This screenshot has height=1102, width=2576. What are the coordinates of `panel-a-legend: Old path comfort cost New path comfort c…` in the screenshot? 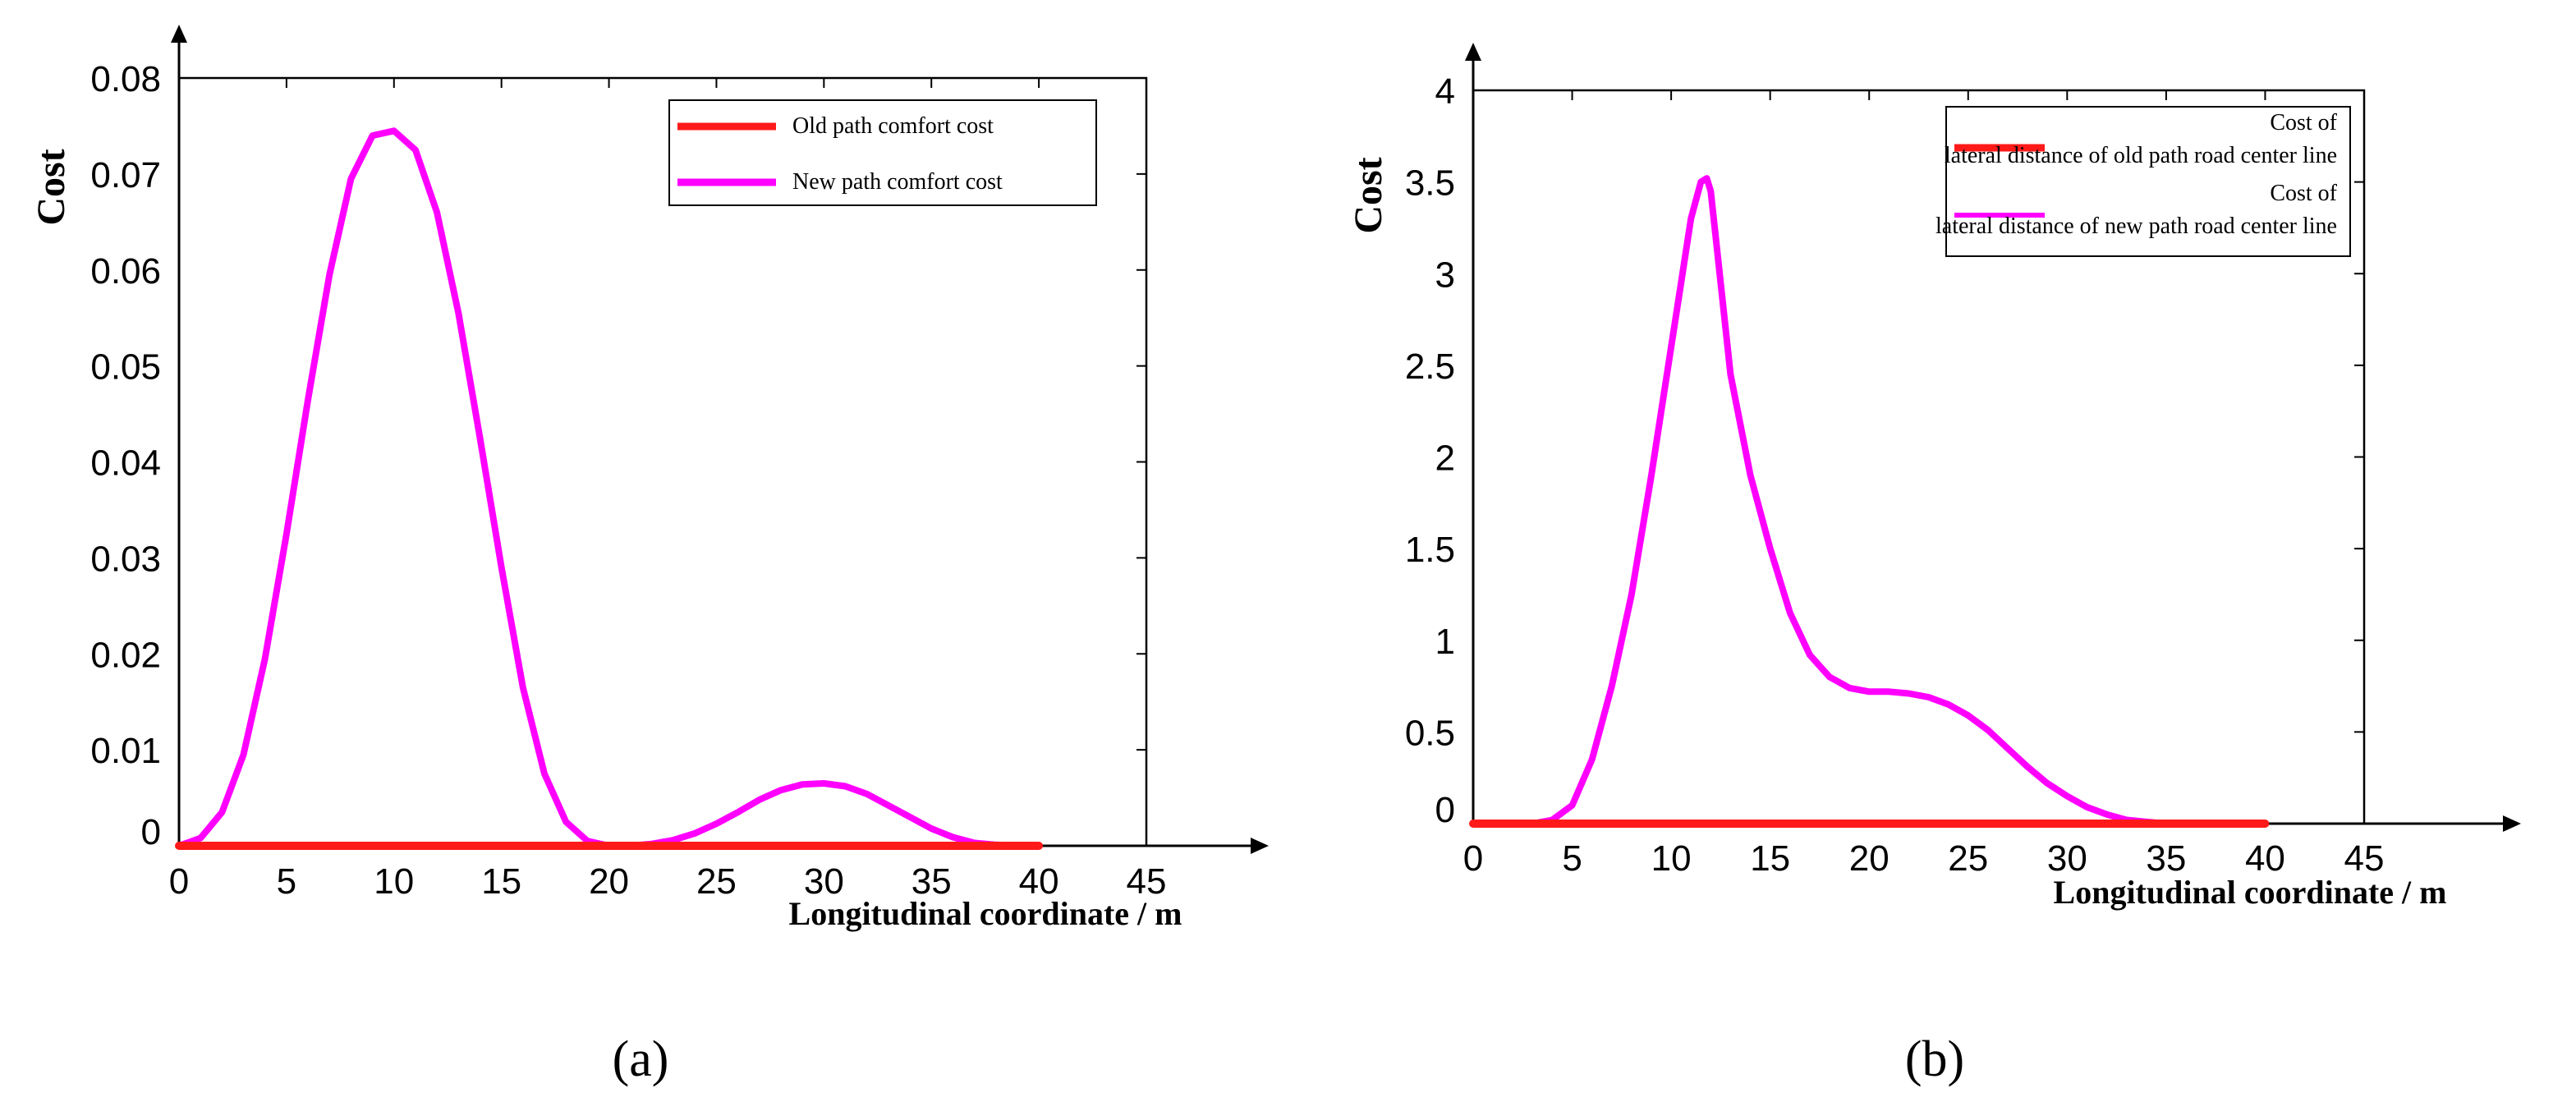 It's located at (882, 152).